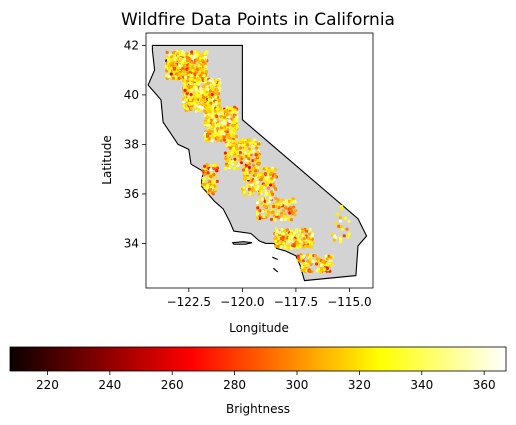 Image resolution: width=516 pixels, height=425 pixels. What do you see at coordinates (131, 45) in the screenshot?
I see `y-tick-label: 42` at bounding box center [131, 45].